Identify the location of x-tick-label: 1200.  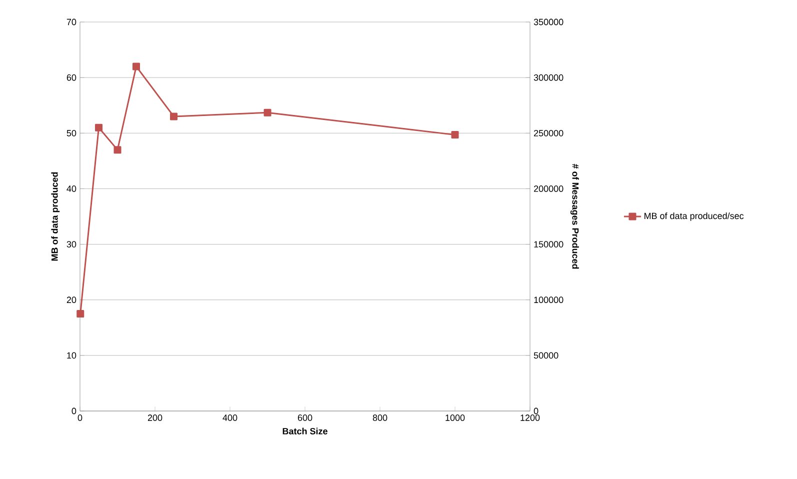
(530, 417).